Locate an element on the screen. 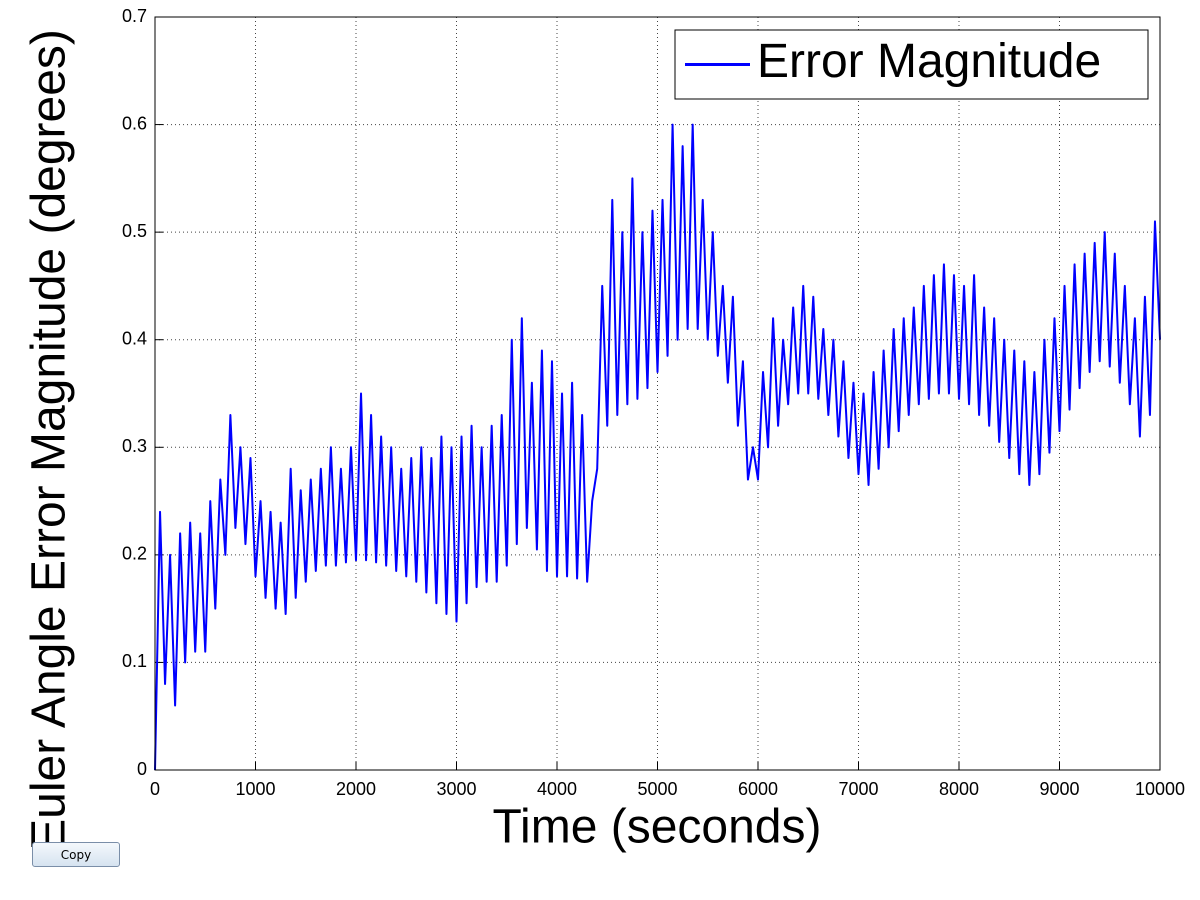  x-tick-label: 9000 is located at coordinates (1059, 789).